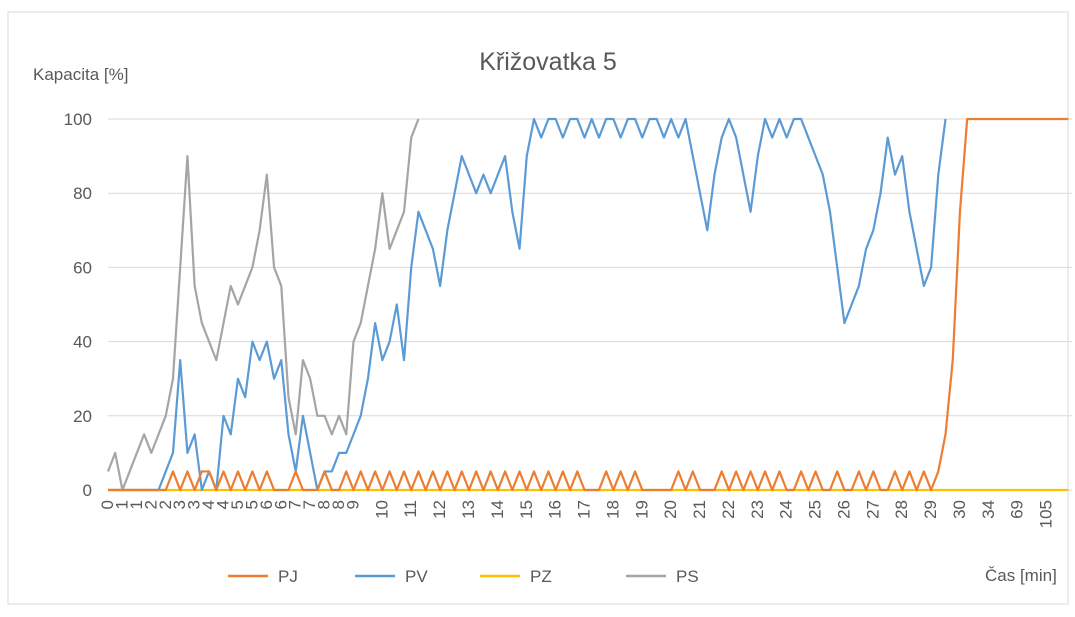 The width and height of the screenshot is (1075, 617). I want to click on x-tick-label: 15, so click(526, 509).